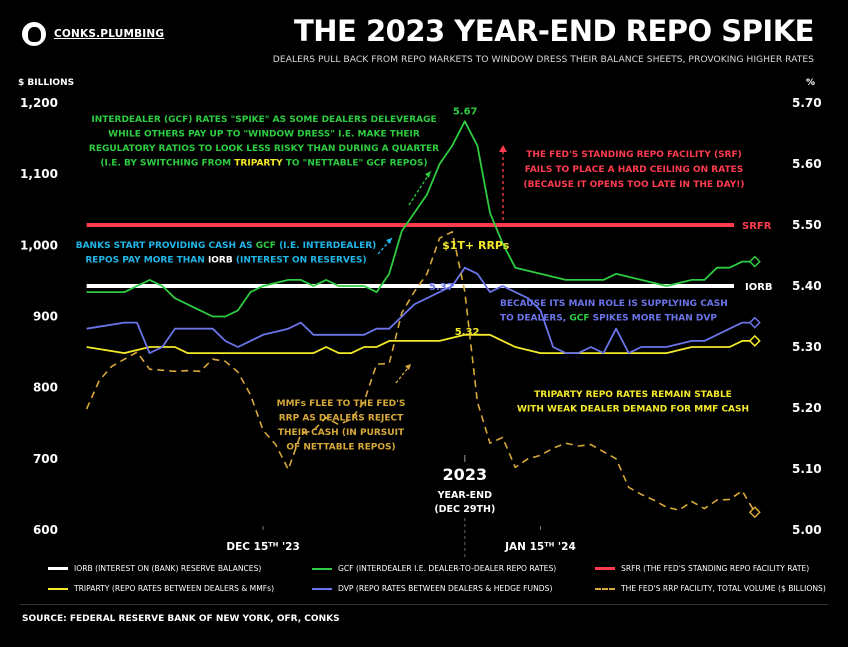 Image resolution: width=848 pixels, height=647 pixels. Describe the element at coordinates (45, 530) in the screenshot. I see `y-left-tick-600: 600` at that location.